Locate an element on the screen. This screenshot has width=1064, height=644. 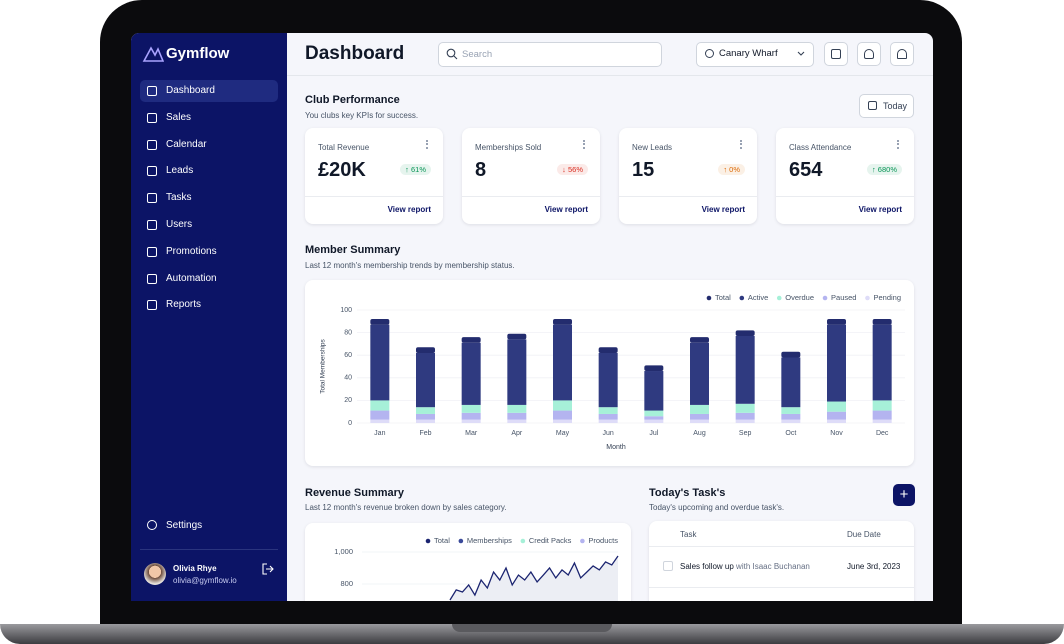
chevron is located at coordinates (801, 53).